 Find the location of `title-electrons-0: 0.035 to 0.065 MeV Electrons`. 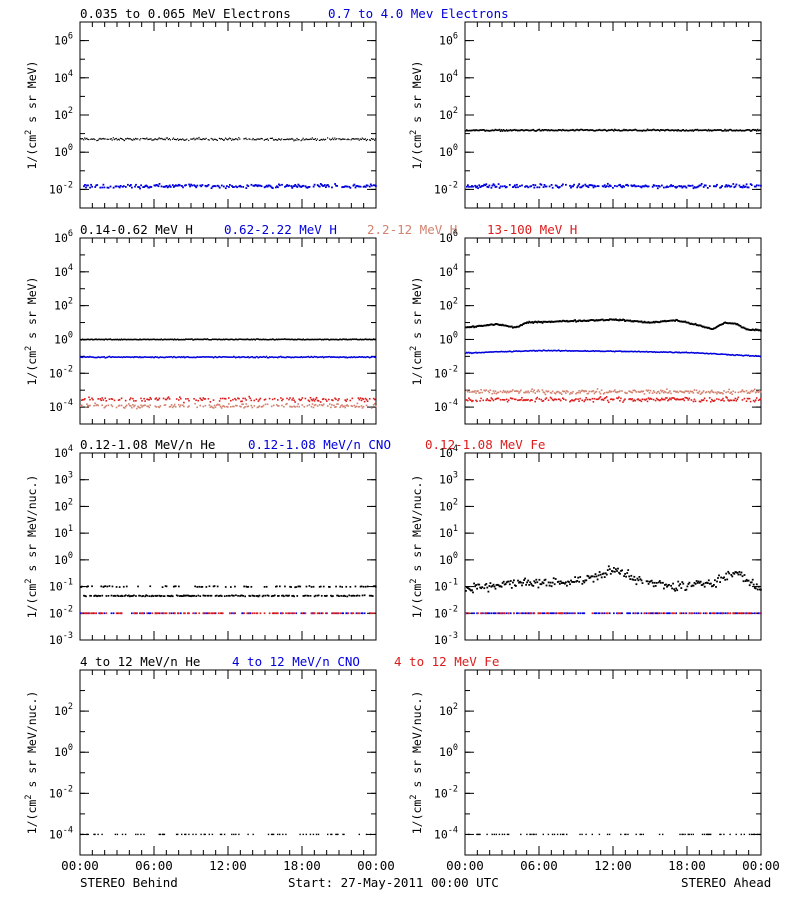

title-electrons-0: 0.035 to 0.065 MeV Electrons is located at coordinates (185, 13).